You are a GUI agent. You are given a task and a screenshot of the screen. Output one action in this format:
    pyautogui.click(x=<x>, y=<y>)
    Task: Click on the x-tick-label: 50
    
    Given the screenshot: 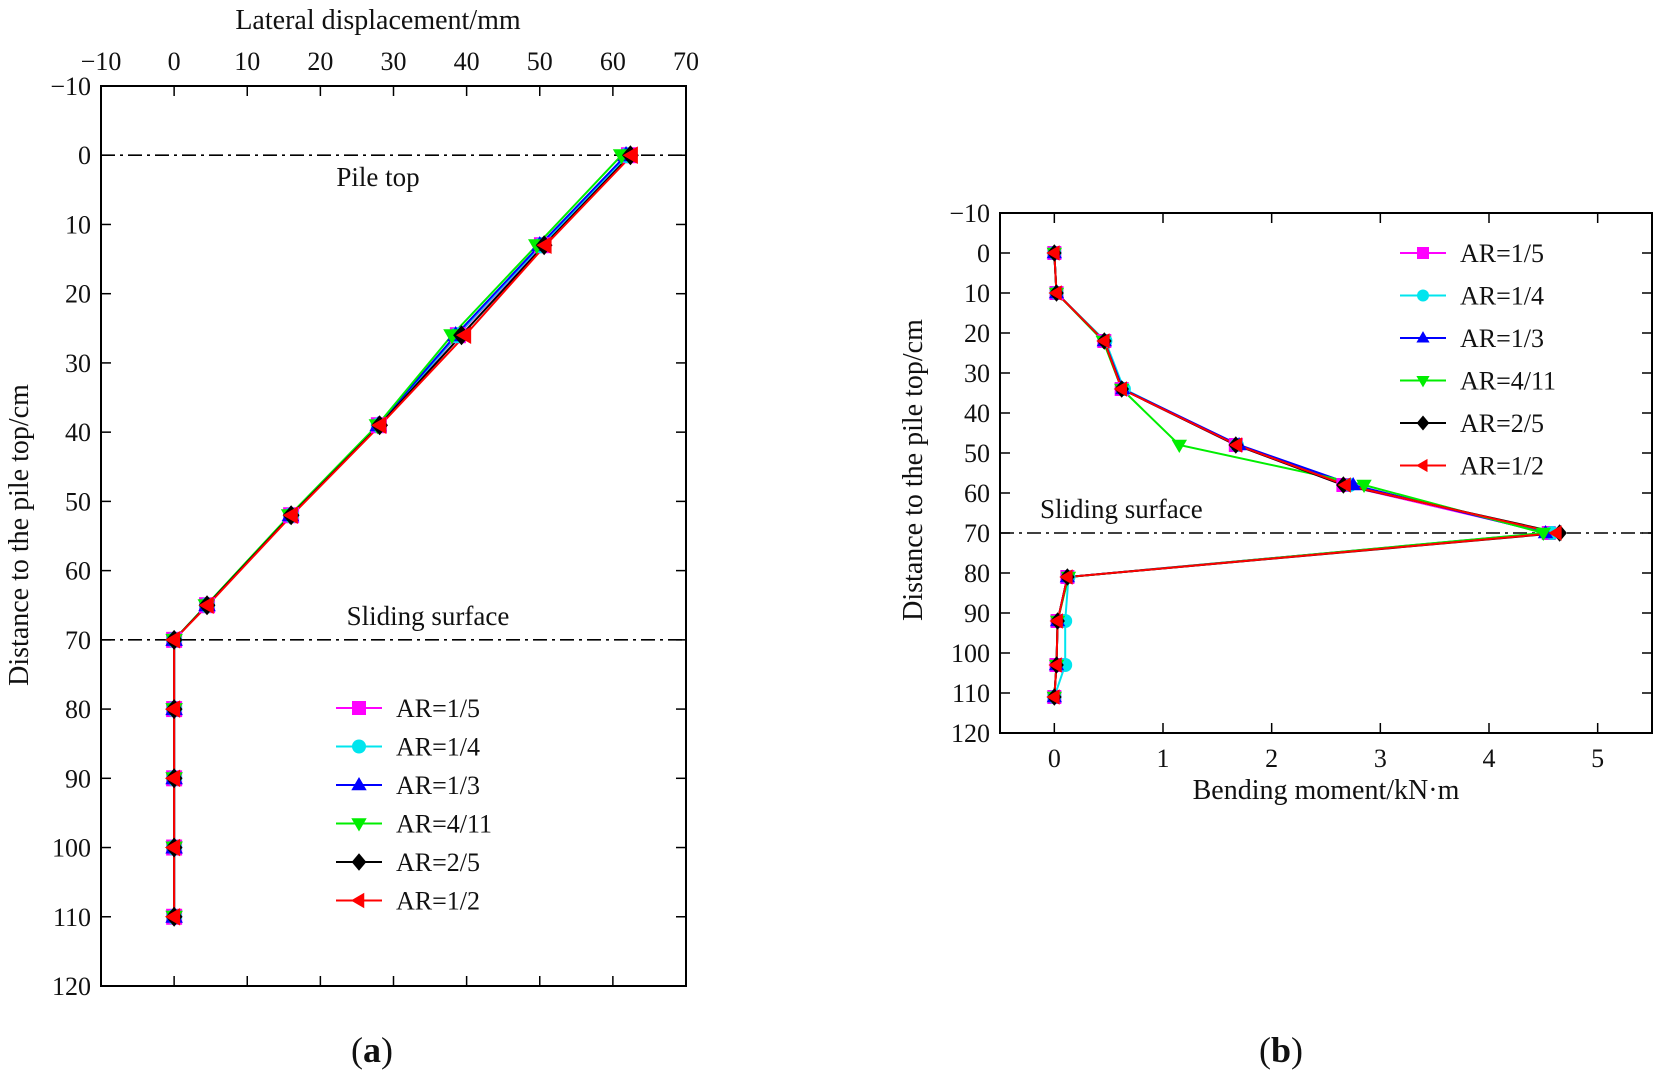 What is the action you would take?
    pyautogui.click(x=540, y=61)
    